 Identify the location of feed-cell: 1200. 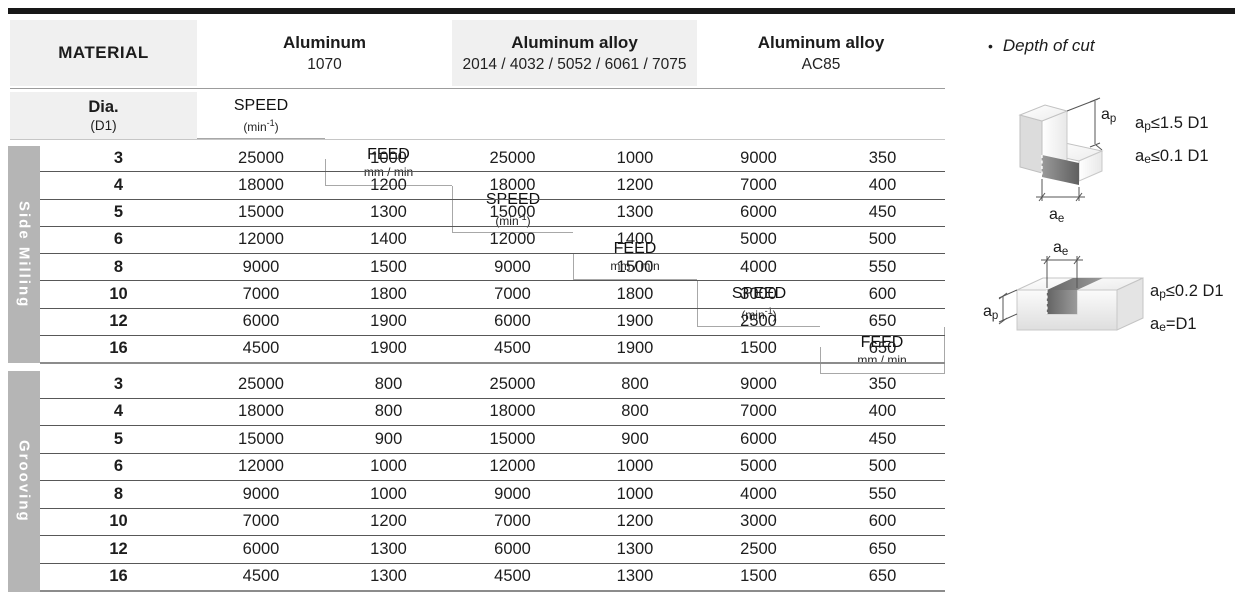
(388, 521).